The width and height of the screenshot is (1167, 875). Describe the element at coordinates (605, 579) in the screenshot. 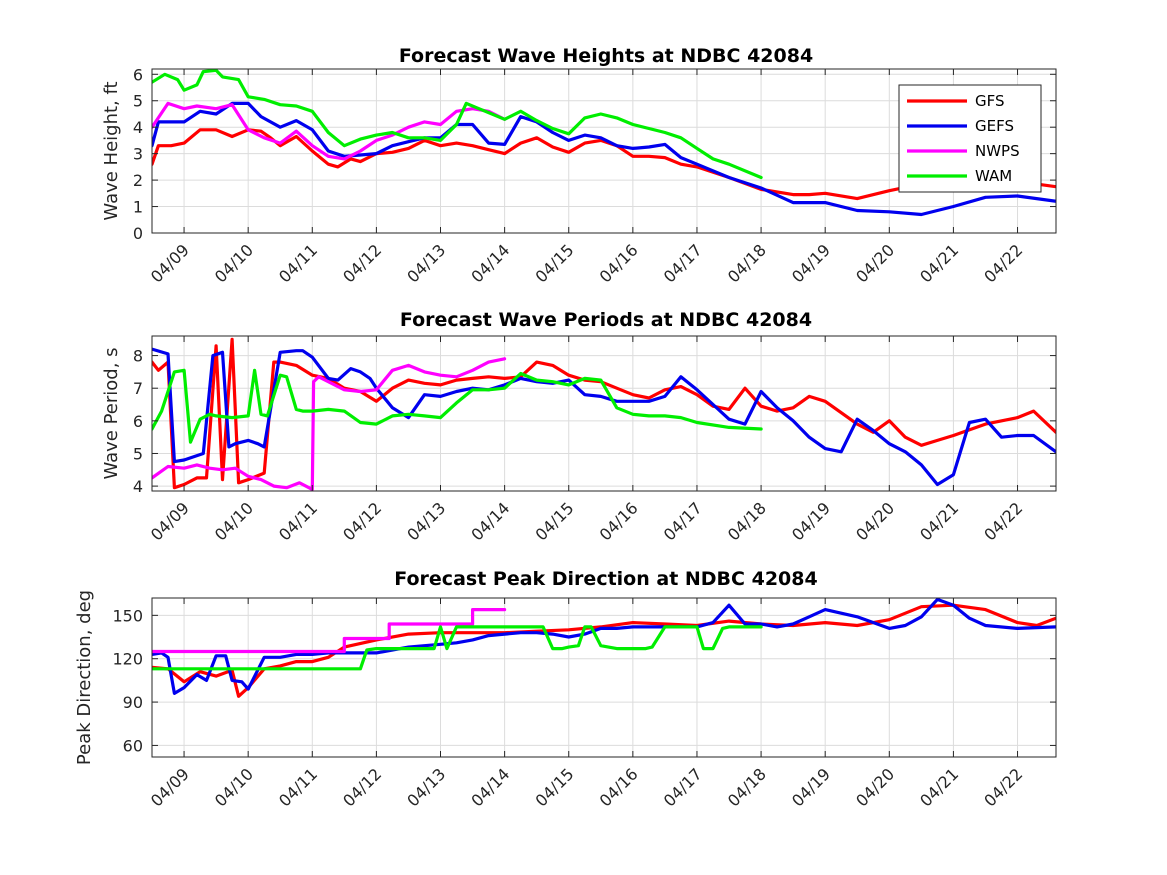

I see `chart-title: Forecast Peak Direction at NDBC 42084` at that location.